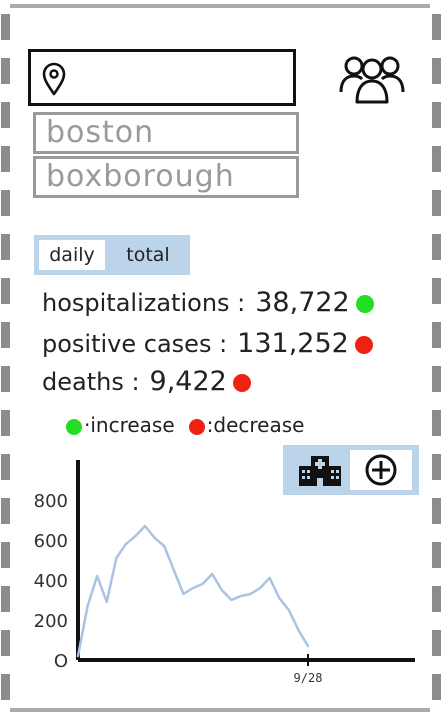 The image size is (442, 716). I want to click on frame-top-edge, so click(220, 6).